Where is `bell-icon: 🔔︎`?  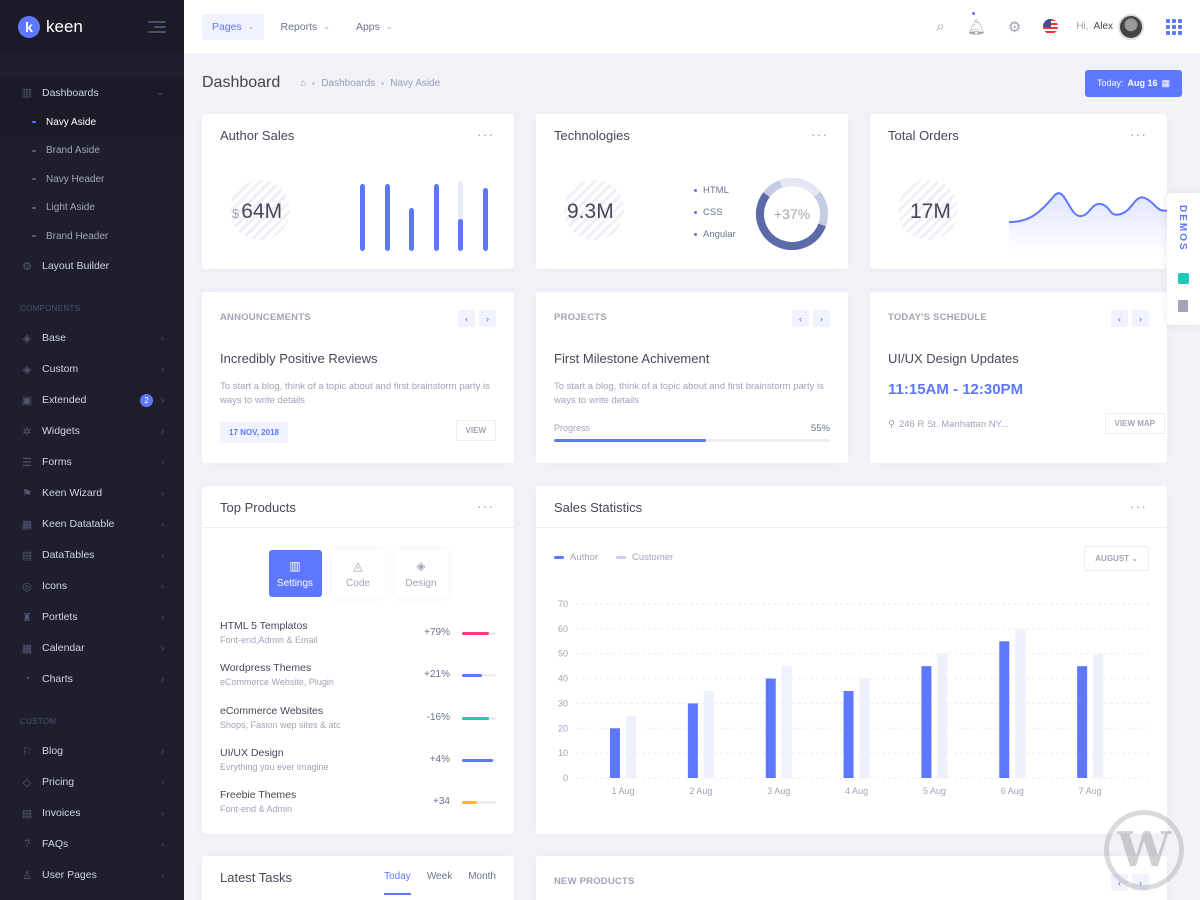 bell-icon: 🔔︎ is located at coordinates (976, 23).